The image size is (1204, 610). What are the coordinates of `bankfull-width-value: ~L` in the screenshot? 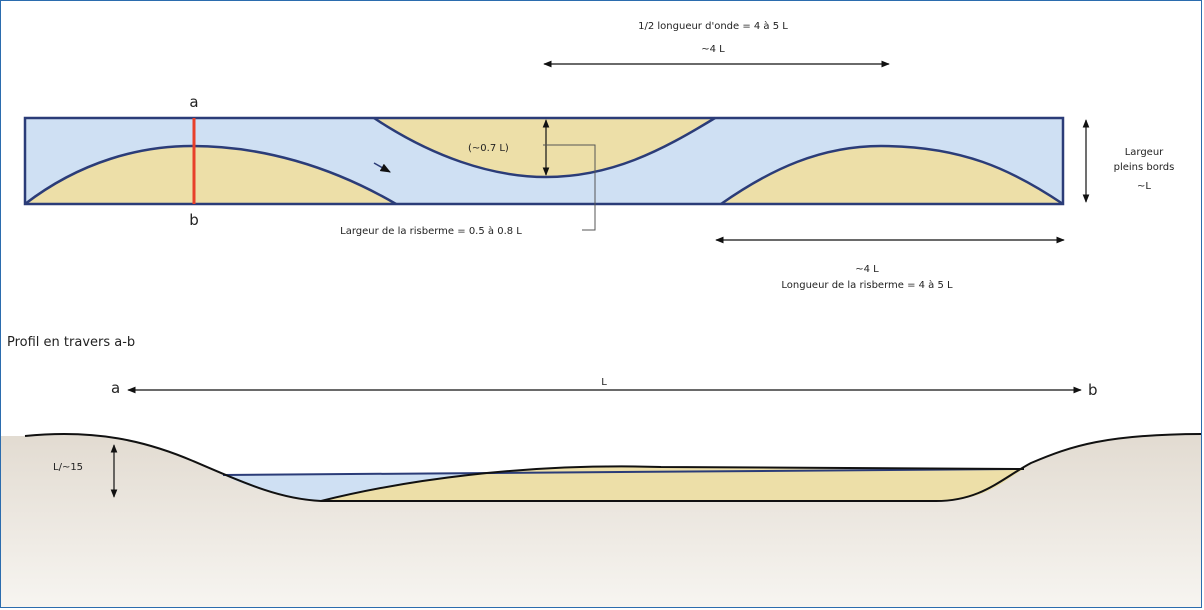 It's located at (1144, 186).